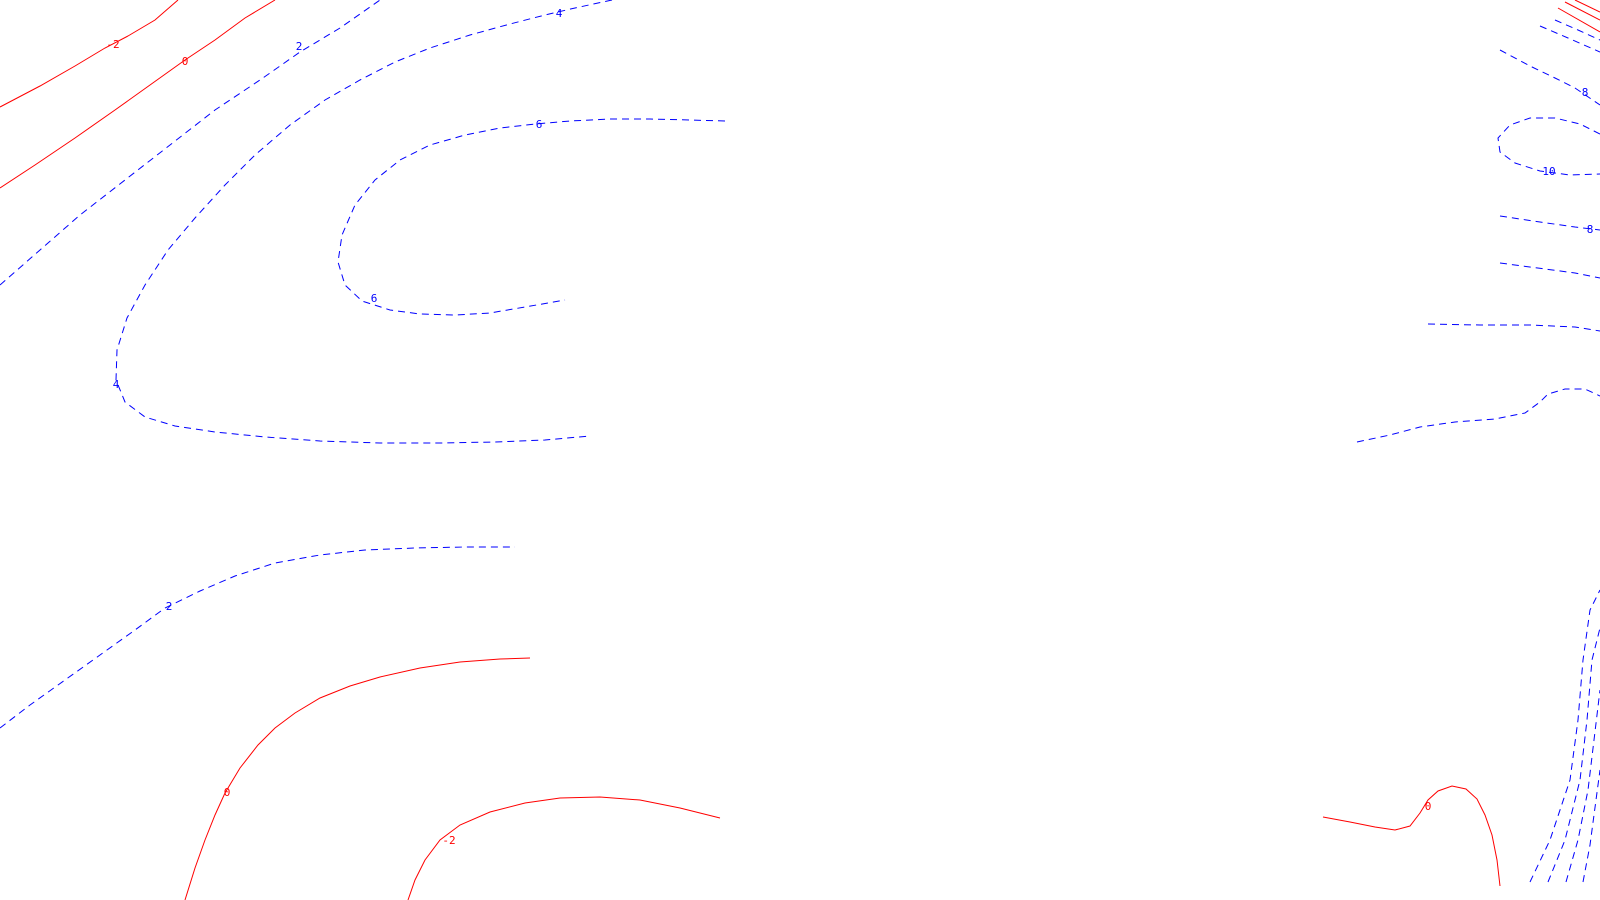 This screenshot has height=900, width=1600. I want to click on contour-line-top-right-f, so click(1577, 30).